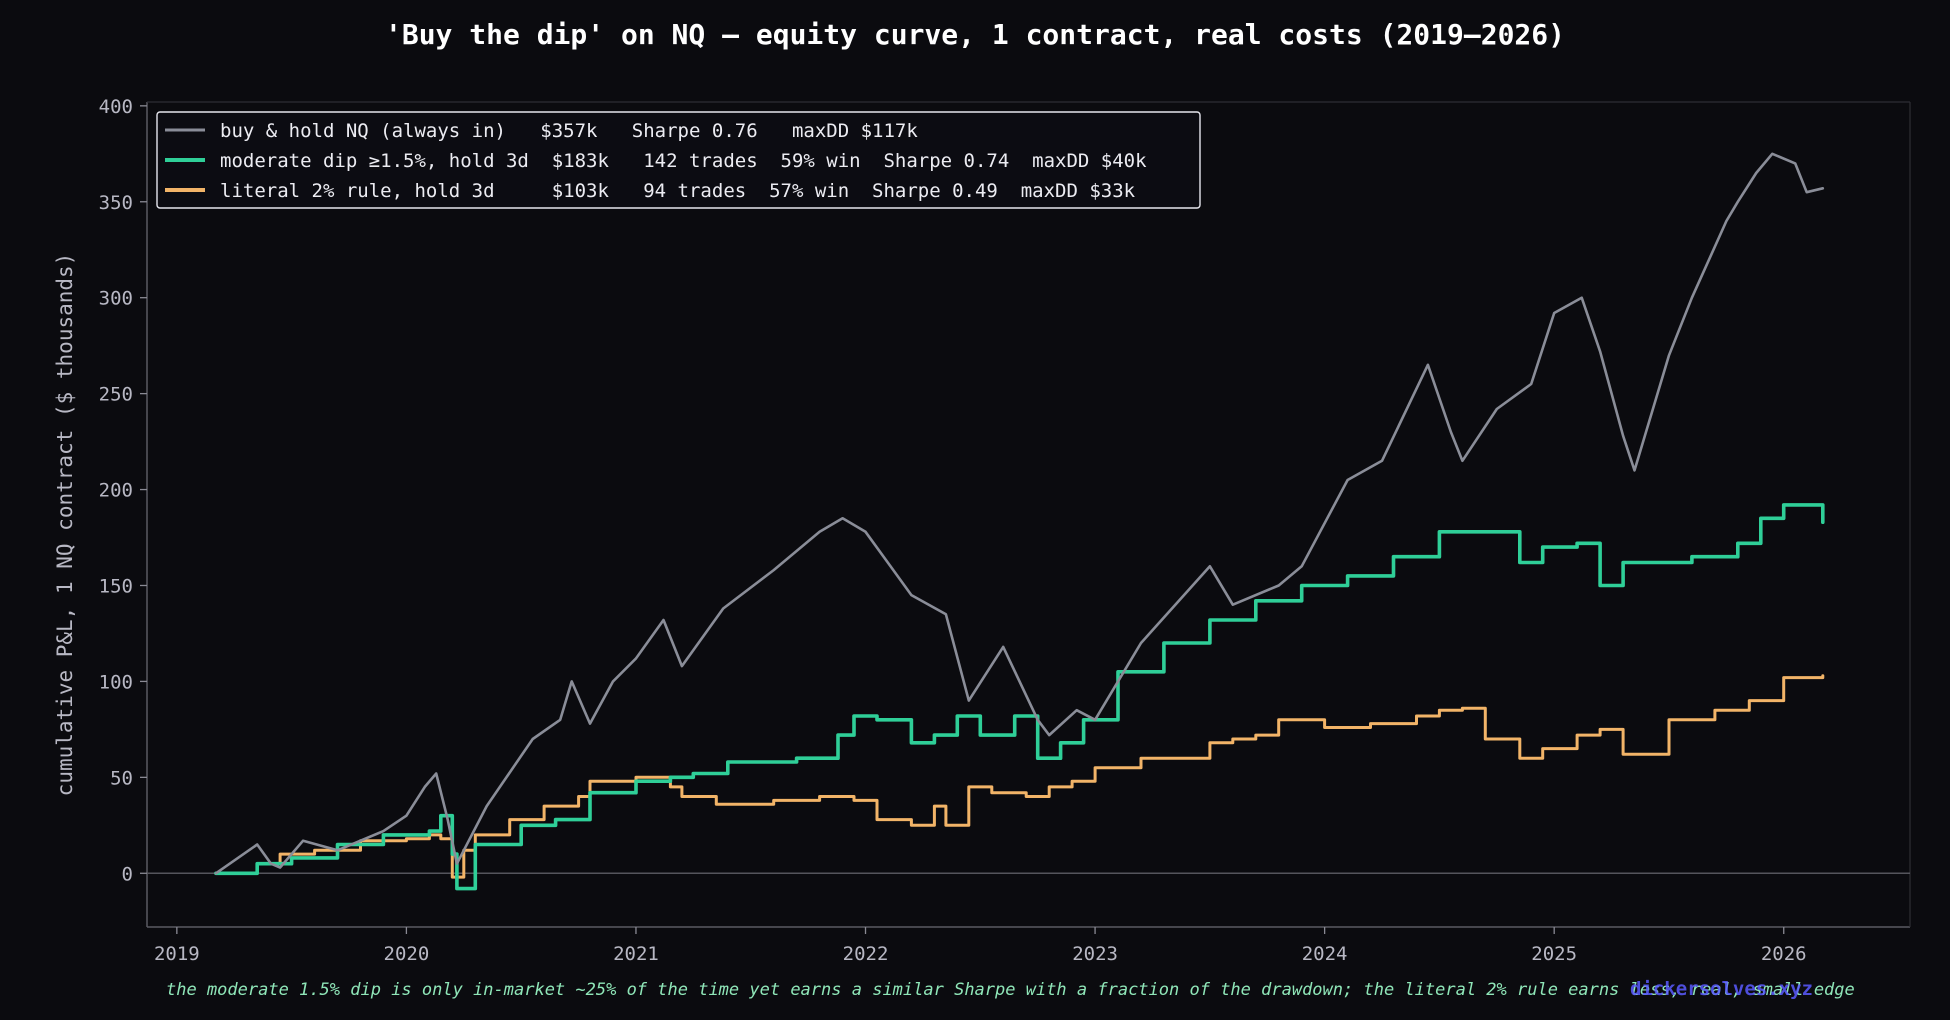 The height and width of the screenshot is (1020, 1950). Describe the element at coordinates (116, 682) in the screenshot. I see `y-tick-label: 100` at that location.